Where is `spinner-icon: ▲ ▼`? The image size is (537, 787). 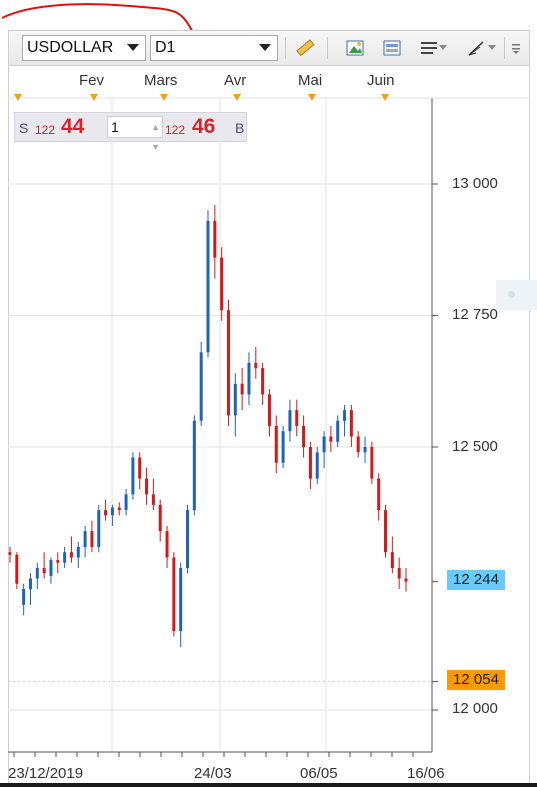
spinner-icon: ▲ ▼ is located at coordinates (155, 137).